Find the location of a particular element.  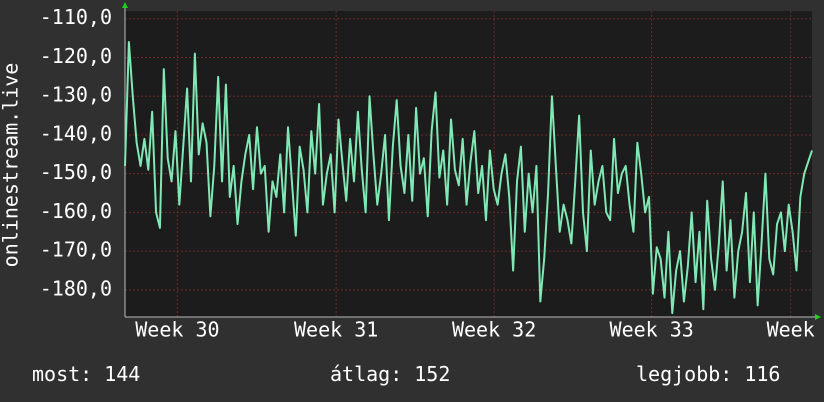

stat: legjobb: 116 is located at coordinates (708, 374).